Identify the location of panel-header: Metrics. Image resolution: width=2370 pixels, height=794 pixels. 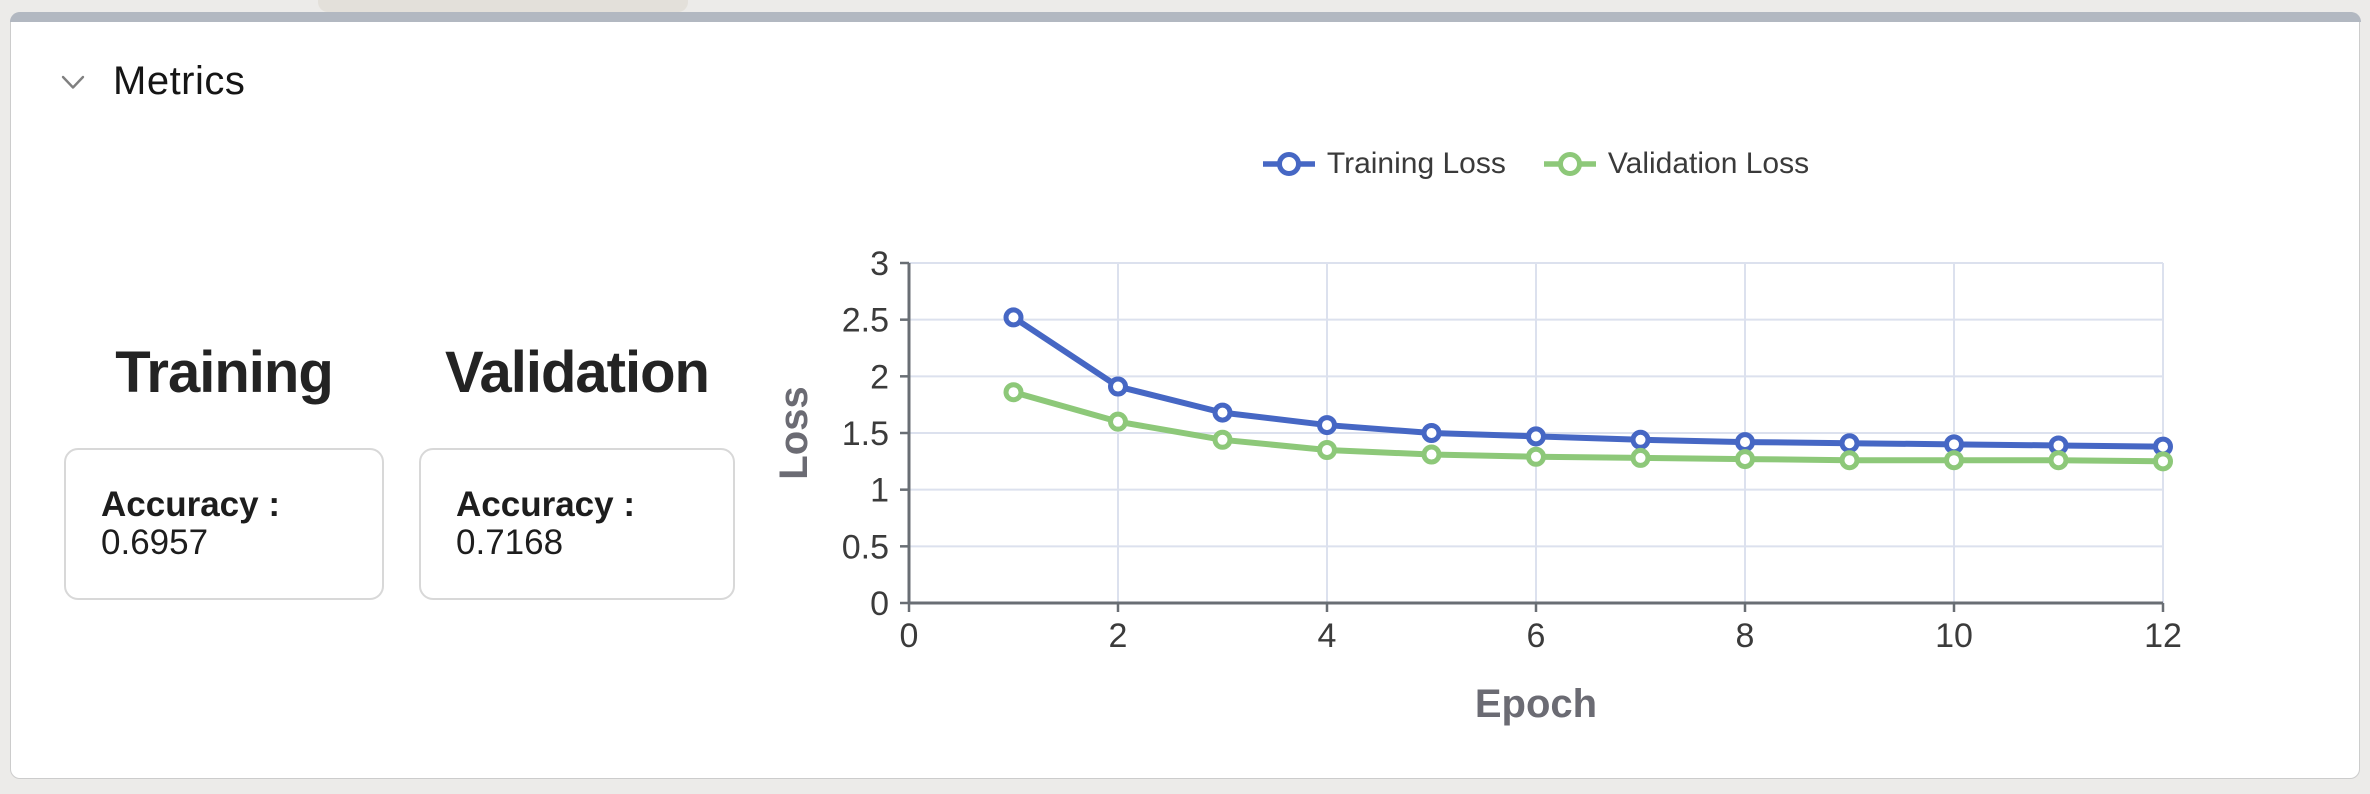
(153, 81).